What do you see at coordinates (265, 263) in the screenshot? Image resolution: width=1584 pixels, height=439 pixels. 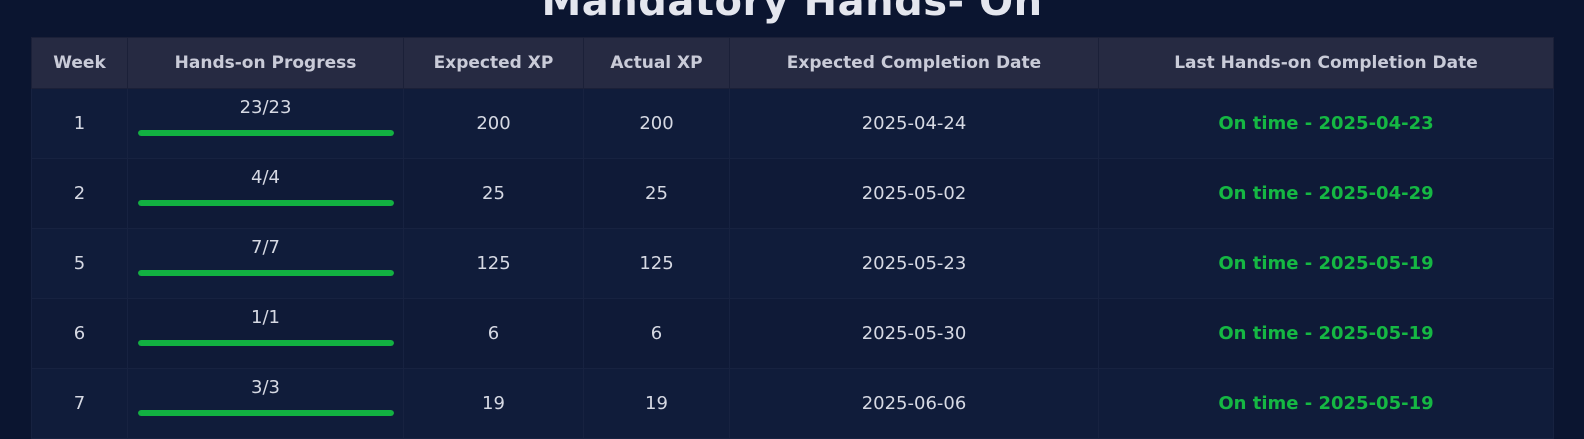 I see `cell-progress: 7/7` at bounding box center [265, 263].